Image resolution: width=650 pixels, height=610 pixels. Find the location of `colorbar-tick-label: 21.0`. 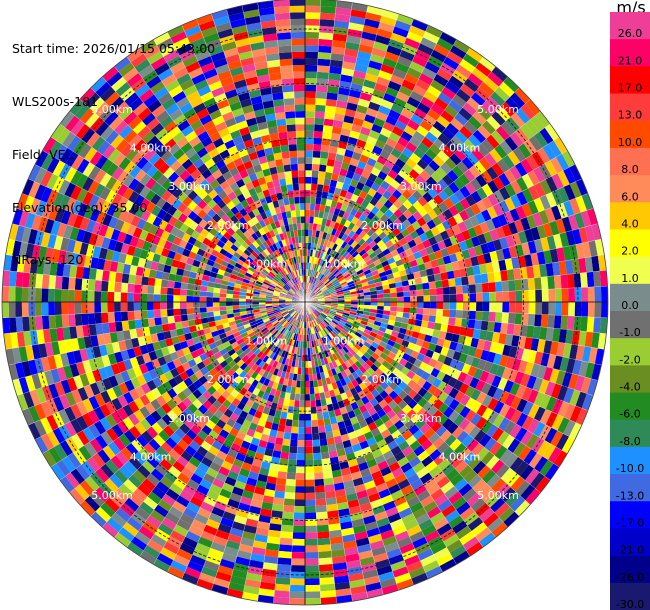

colorbar-tick-label: 21.0 is located at coordinates (630, 60).